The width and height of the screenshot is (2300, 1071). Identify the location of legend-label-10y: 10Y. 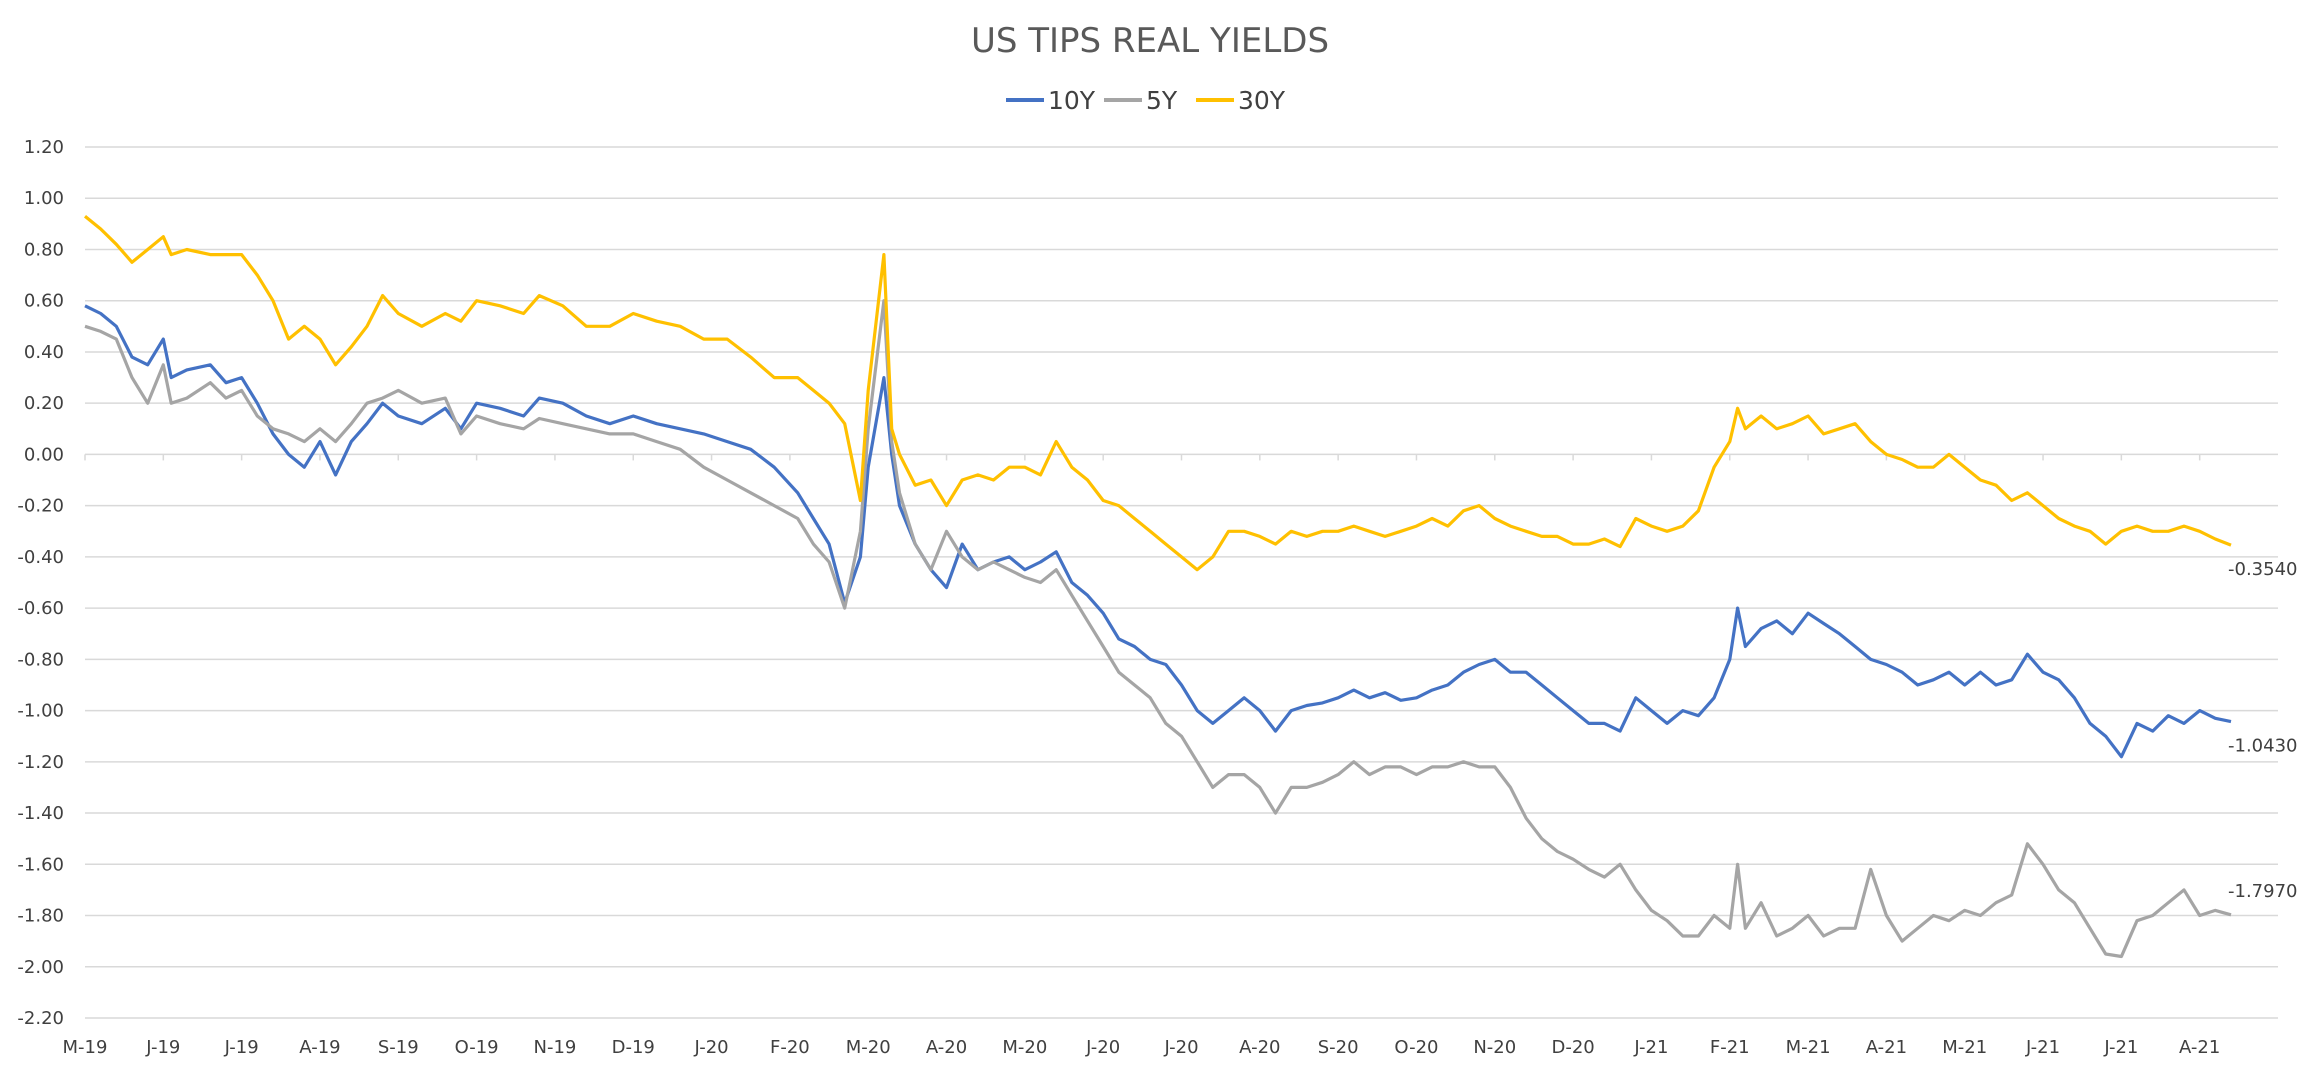
(1072, 100).